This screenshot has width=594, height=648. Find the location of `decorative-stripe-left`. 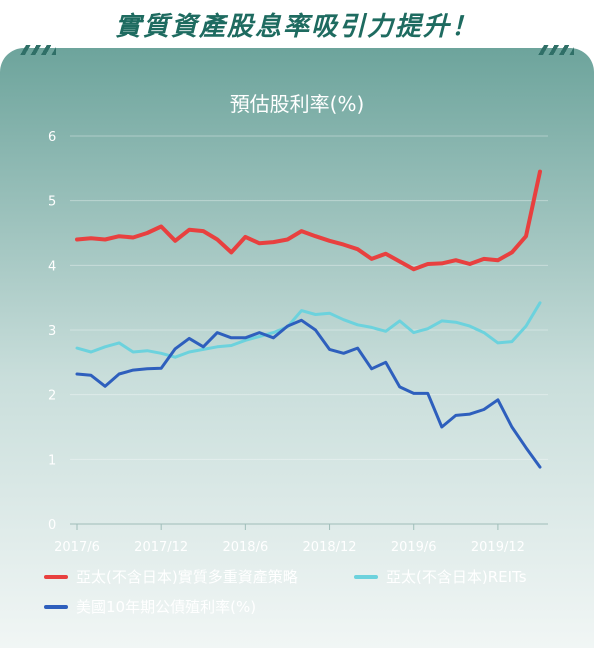

decorative-stripe-left is located at coordinates (38, 50).